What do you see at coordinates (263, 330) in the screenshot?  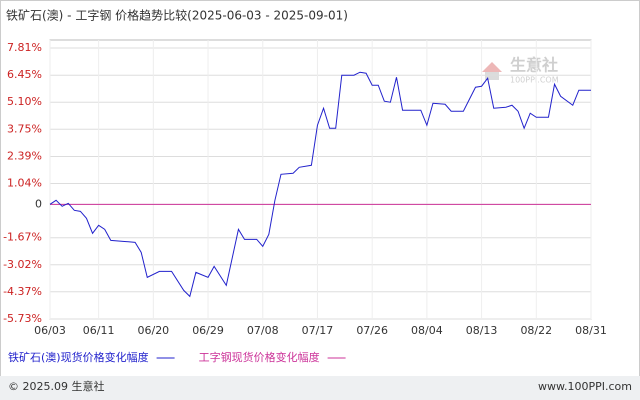 I see `x-tick-label: 07/08` at bounding box center [263, 330].